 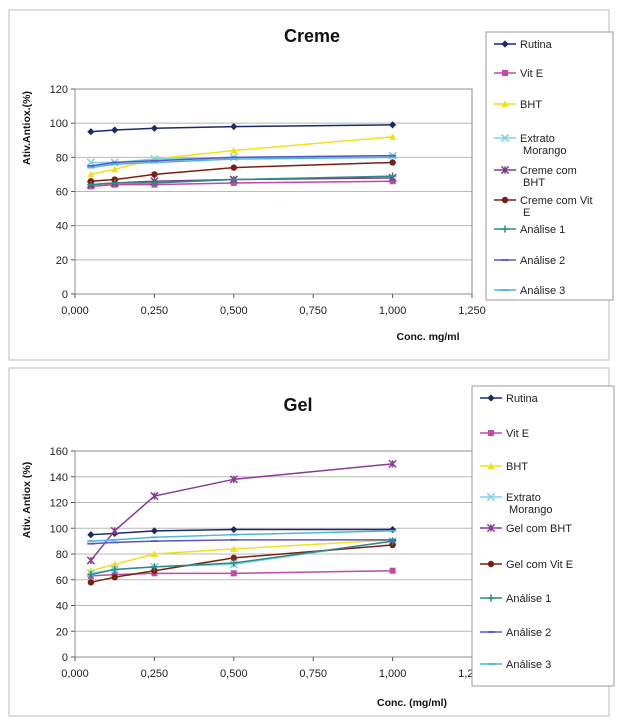 I want to click on x-tick-label: 0,250, so click(x=155, y=674).